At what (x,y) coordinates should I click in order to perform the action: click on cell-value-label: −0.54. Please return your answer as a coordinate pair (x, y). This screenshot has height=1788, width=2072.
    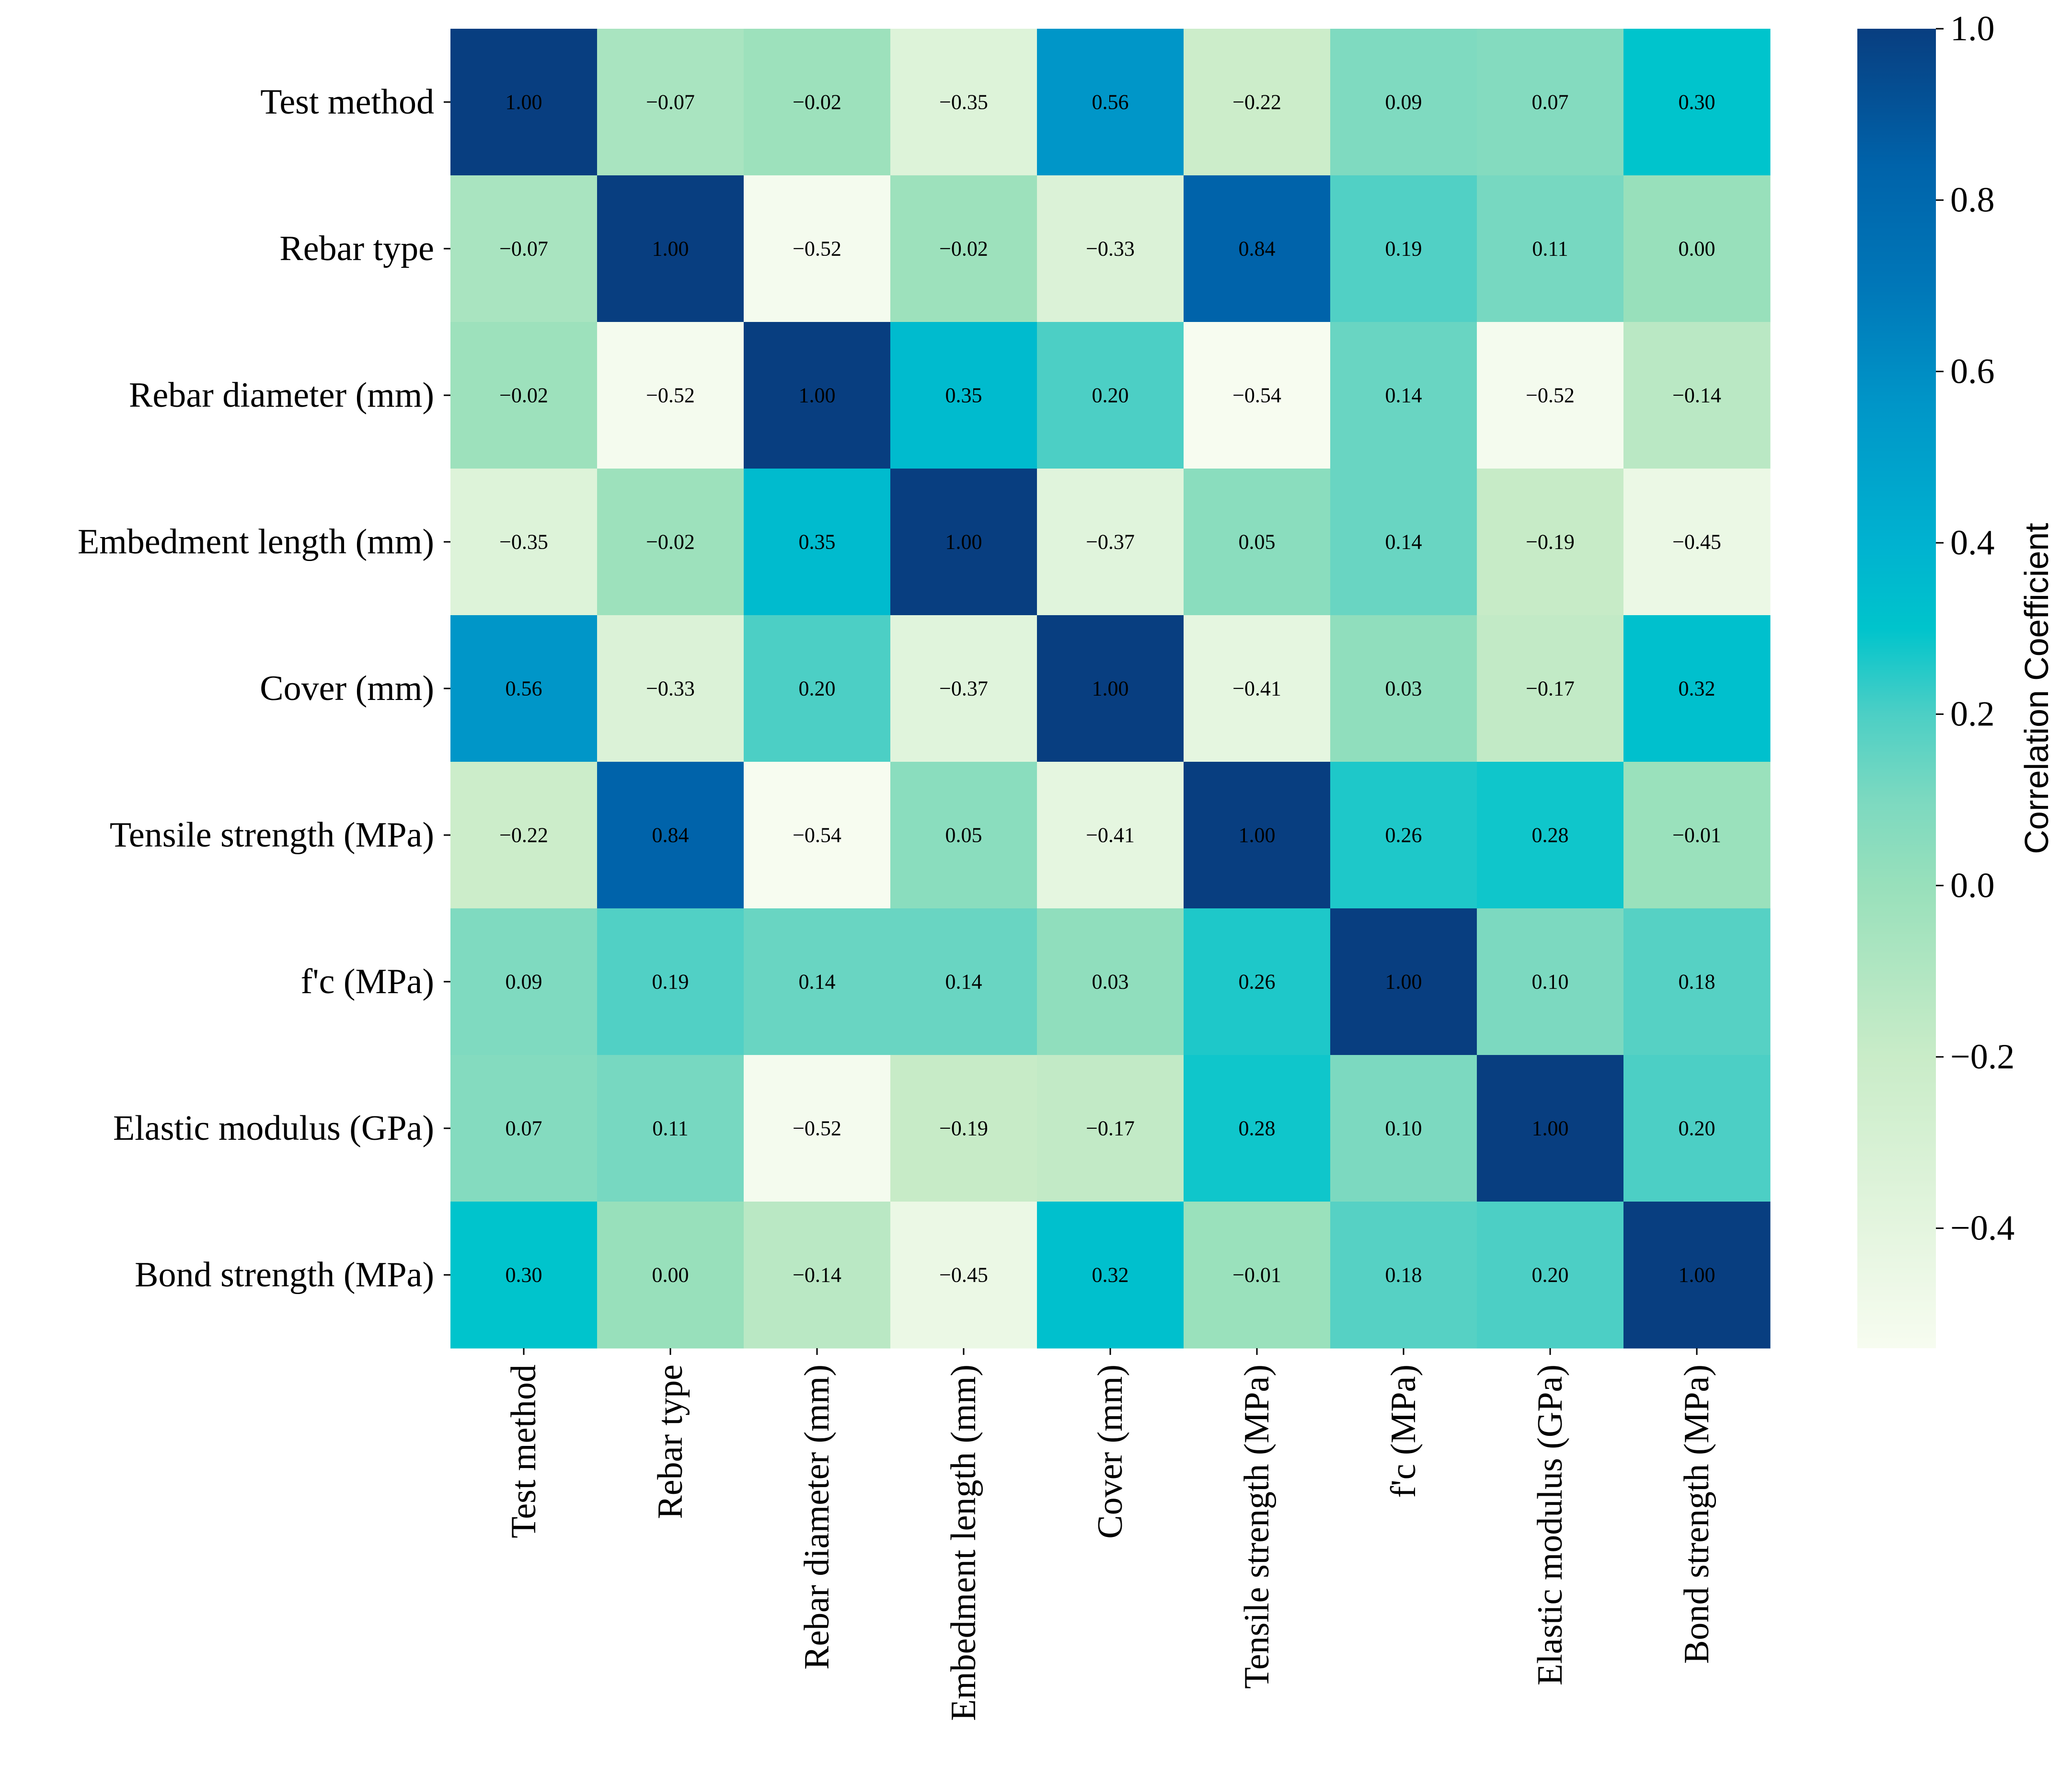
    Looking at the image, I should click on (1256, 395).